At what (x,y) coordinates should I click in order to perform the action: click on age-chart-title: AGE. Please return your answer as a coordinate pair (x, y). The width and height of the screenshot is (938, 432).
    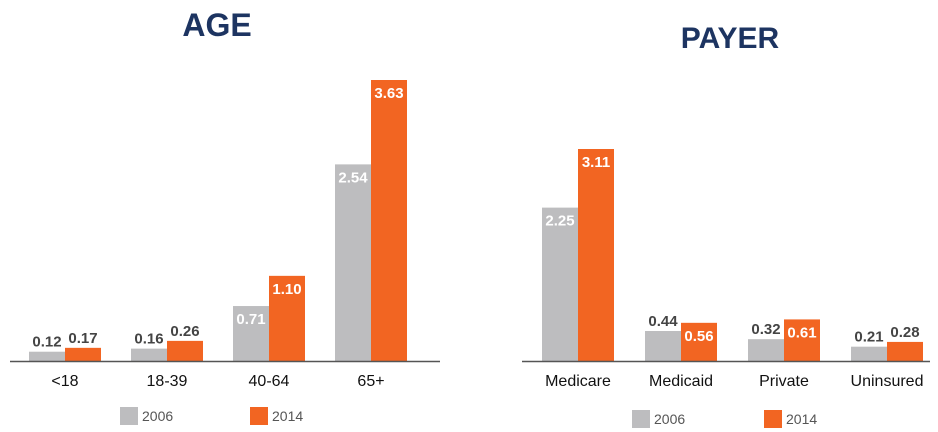
    Looking at the image, I should click on (216, 25).